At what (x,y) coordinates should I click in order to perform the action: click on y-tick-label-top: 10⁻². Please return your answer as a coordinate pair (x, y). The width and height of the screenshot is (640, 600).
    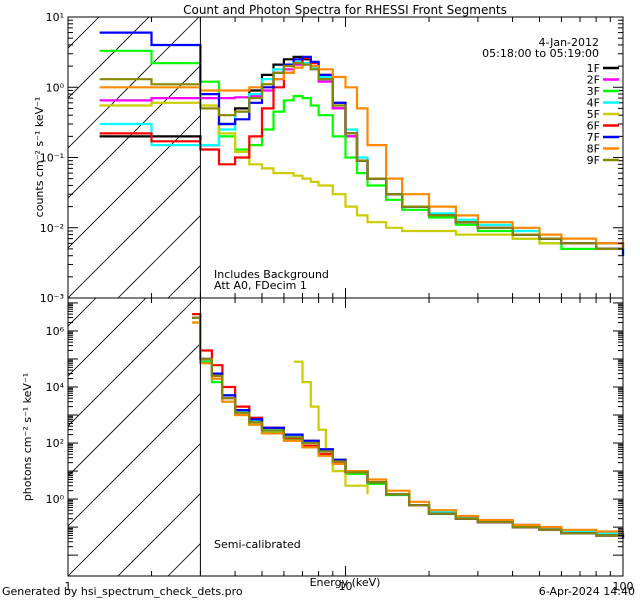
    Looking at the image, I should click on (52, 228).